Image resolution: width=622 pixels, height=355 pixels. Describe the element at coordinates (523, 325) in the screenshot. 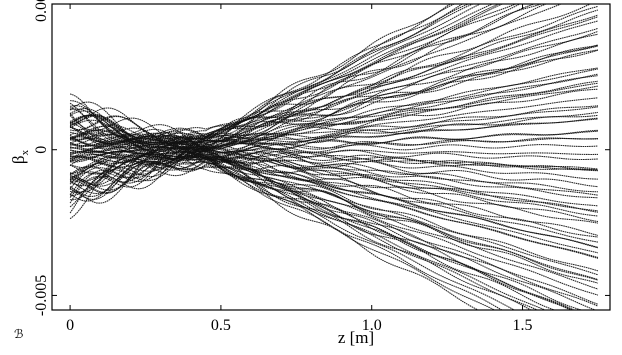

I see `x-tick-label: 1.5` at that location.